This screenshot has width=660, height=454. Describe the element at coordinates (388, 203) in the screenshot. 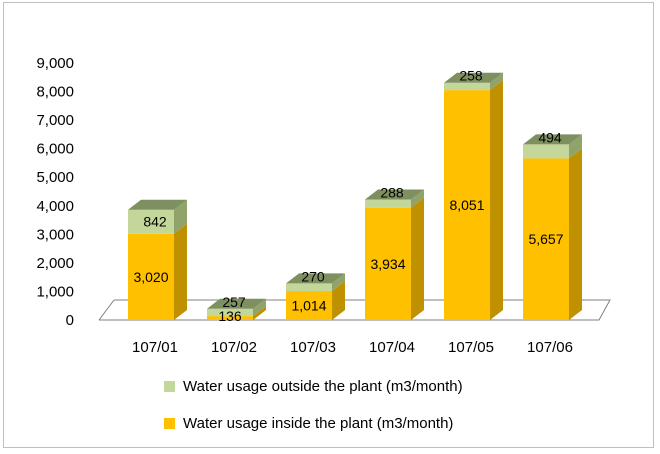

I see `bar-outside-107/04` at that location.